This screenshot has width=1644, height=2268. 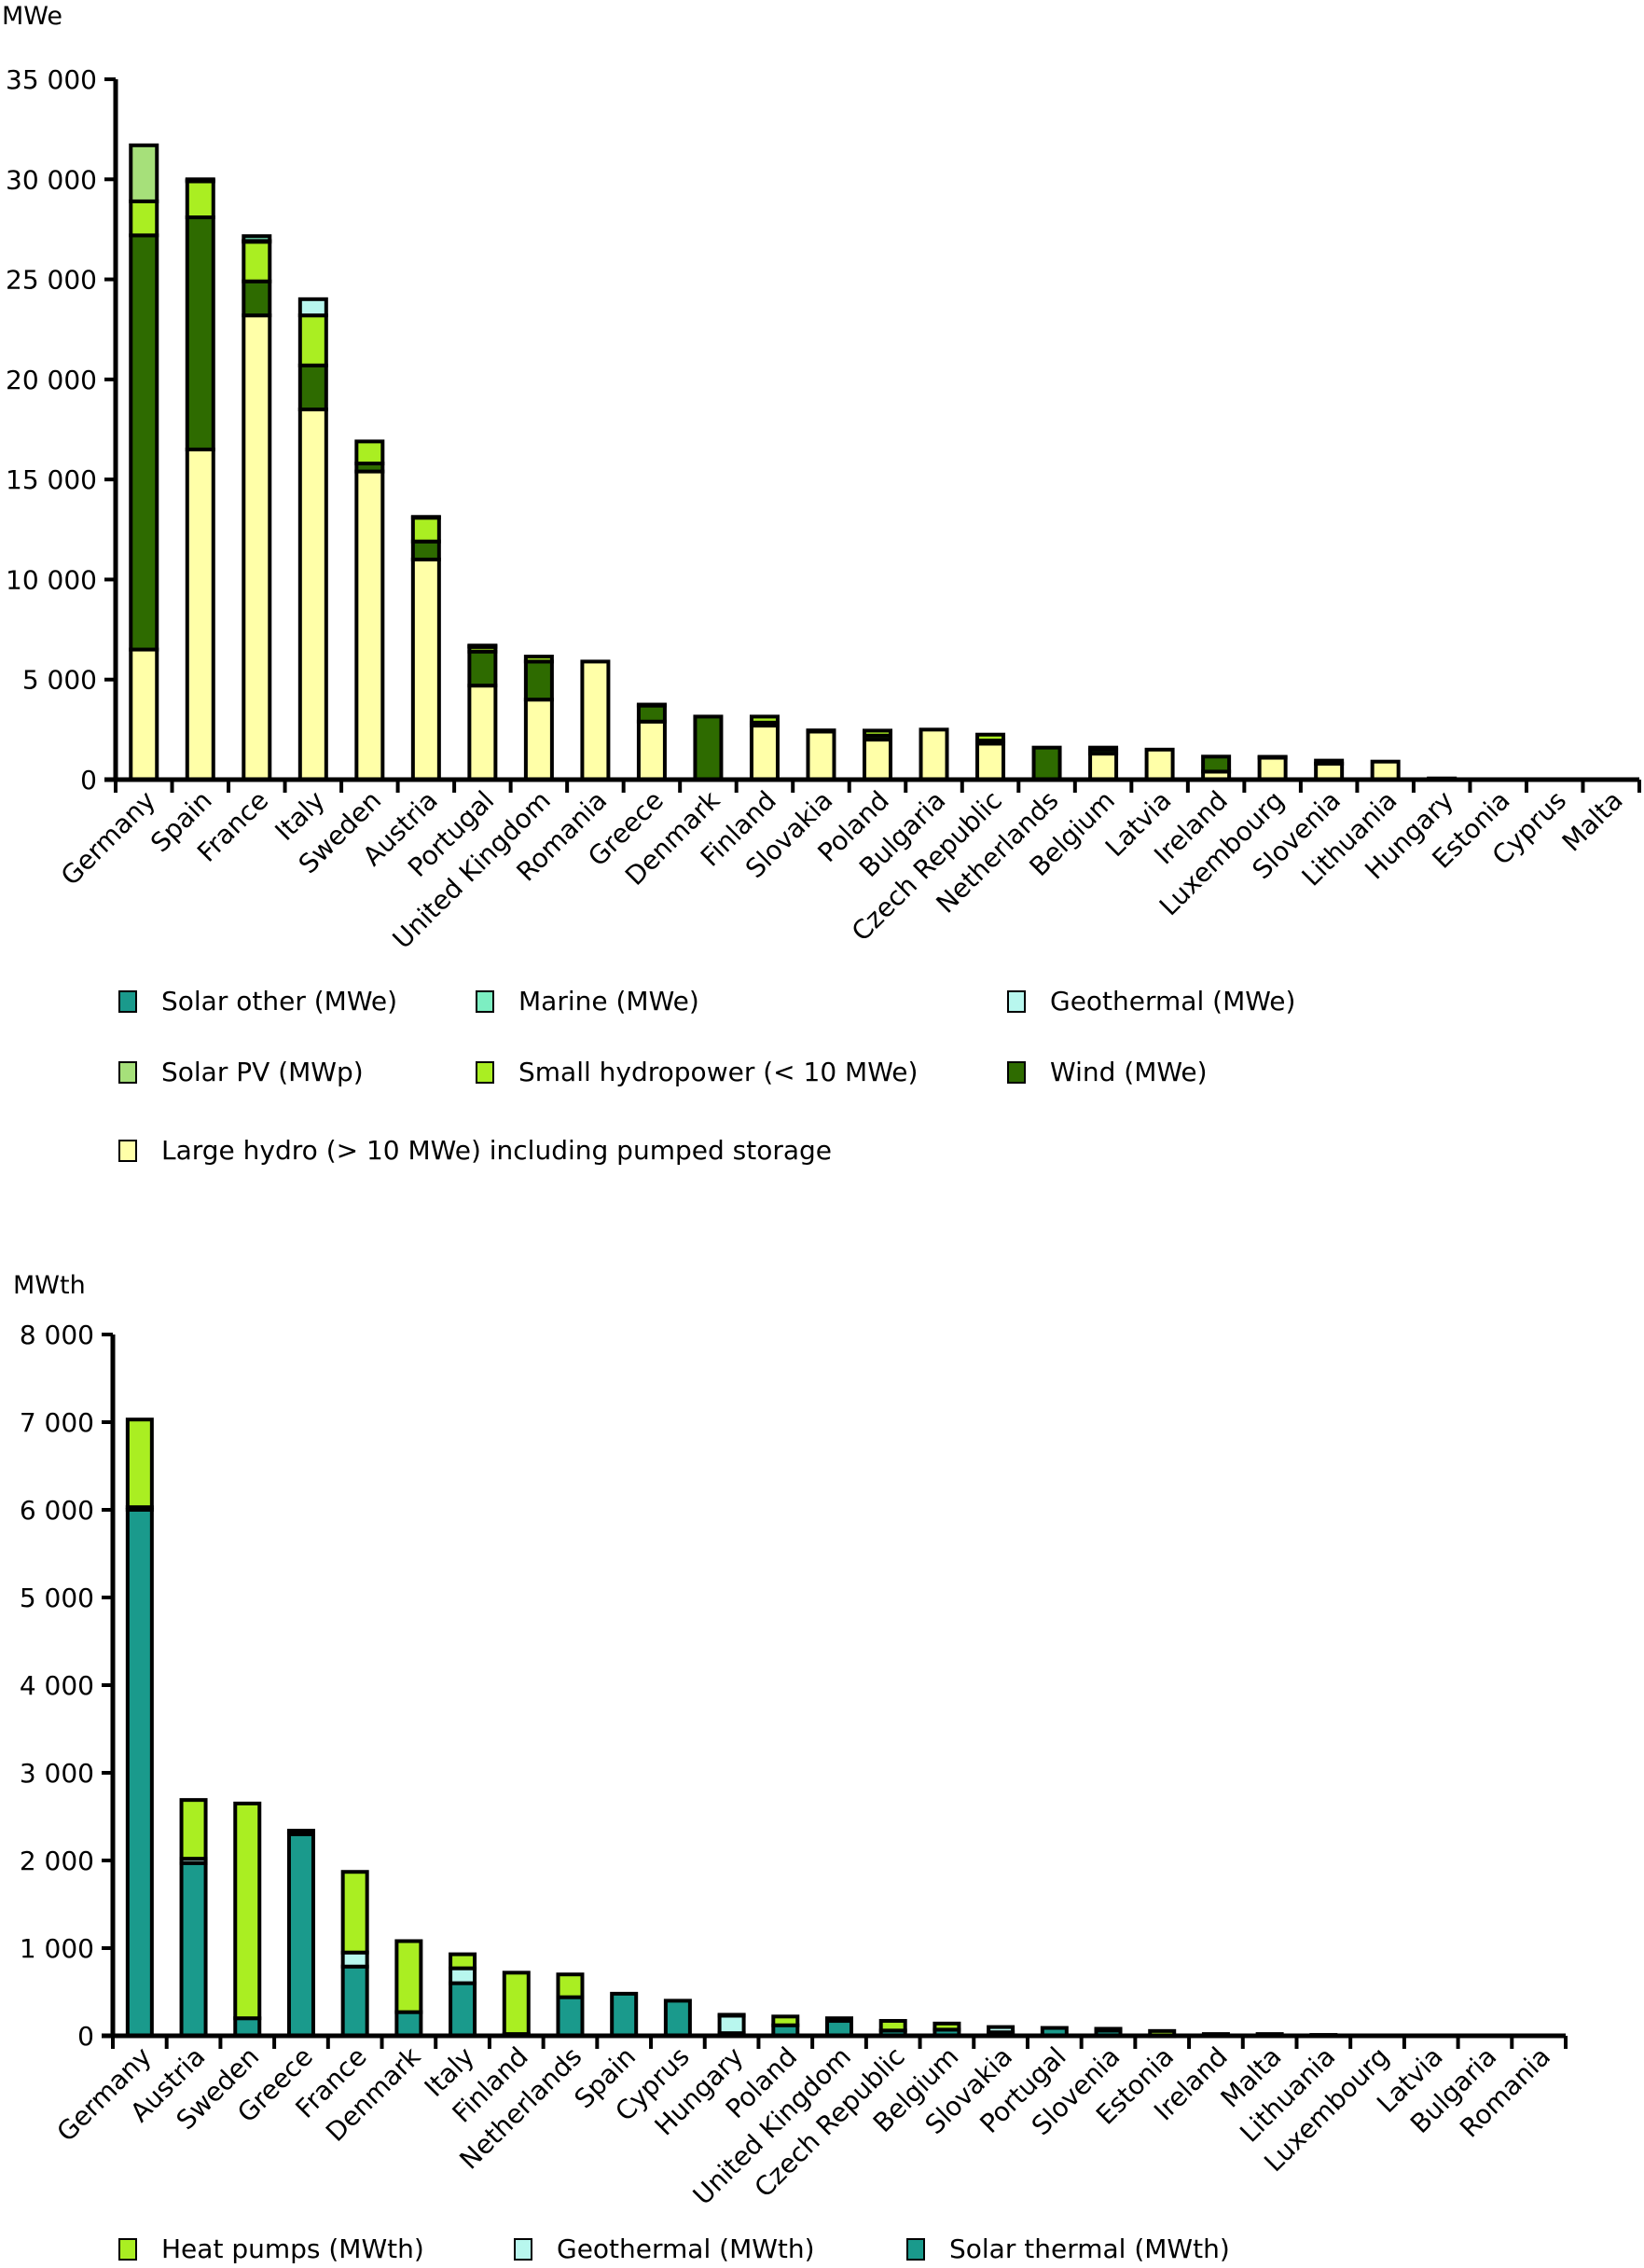 I want to click on top-bar-ireland, so click(x=1216, y=767).